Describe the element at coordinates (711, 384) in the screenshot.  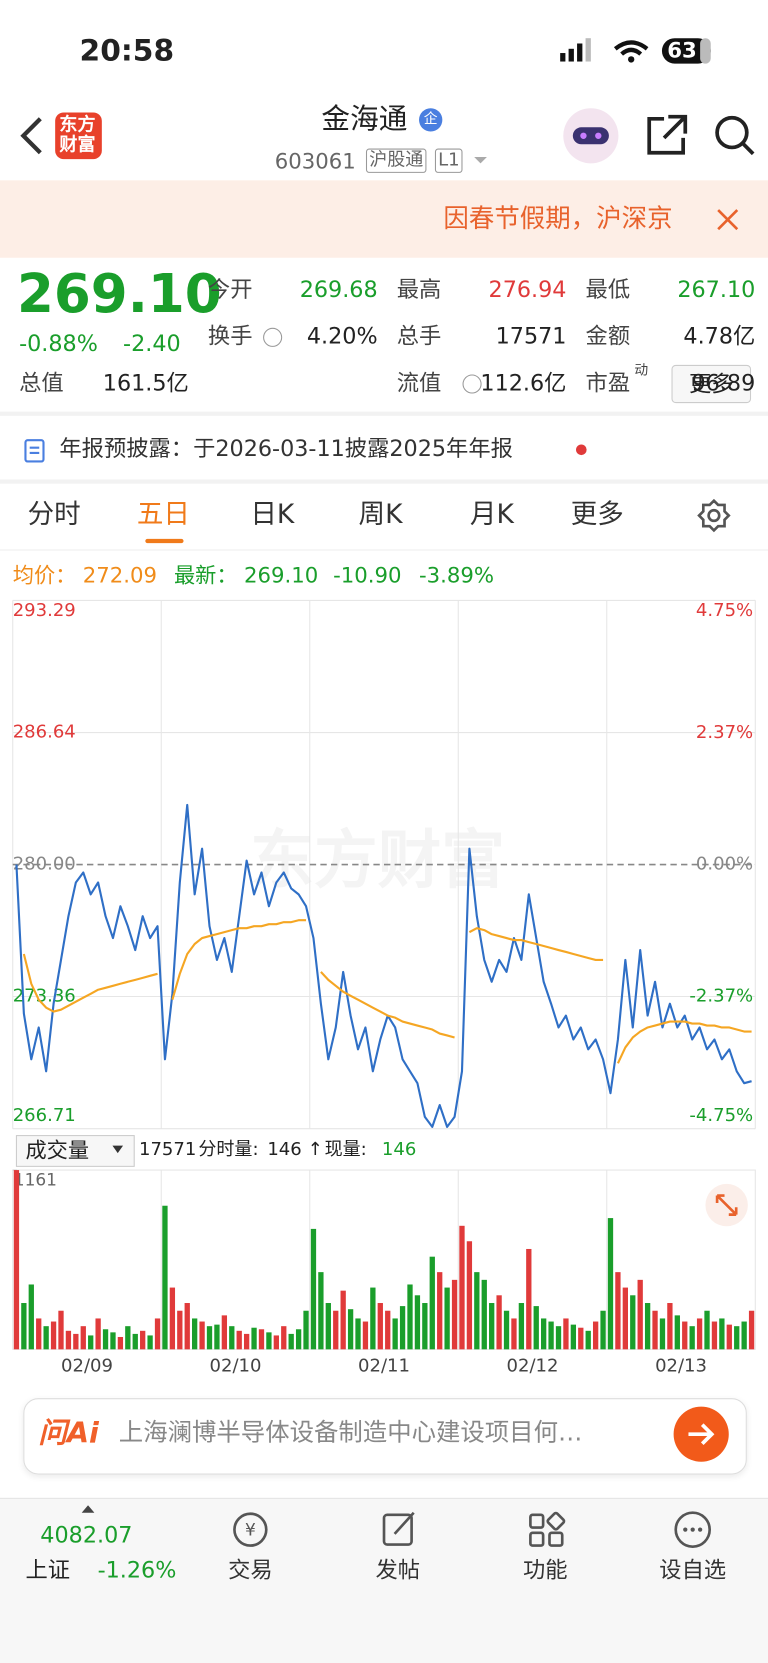
I see `more-button: 更多` at that location.